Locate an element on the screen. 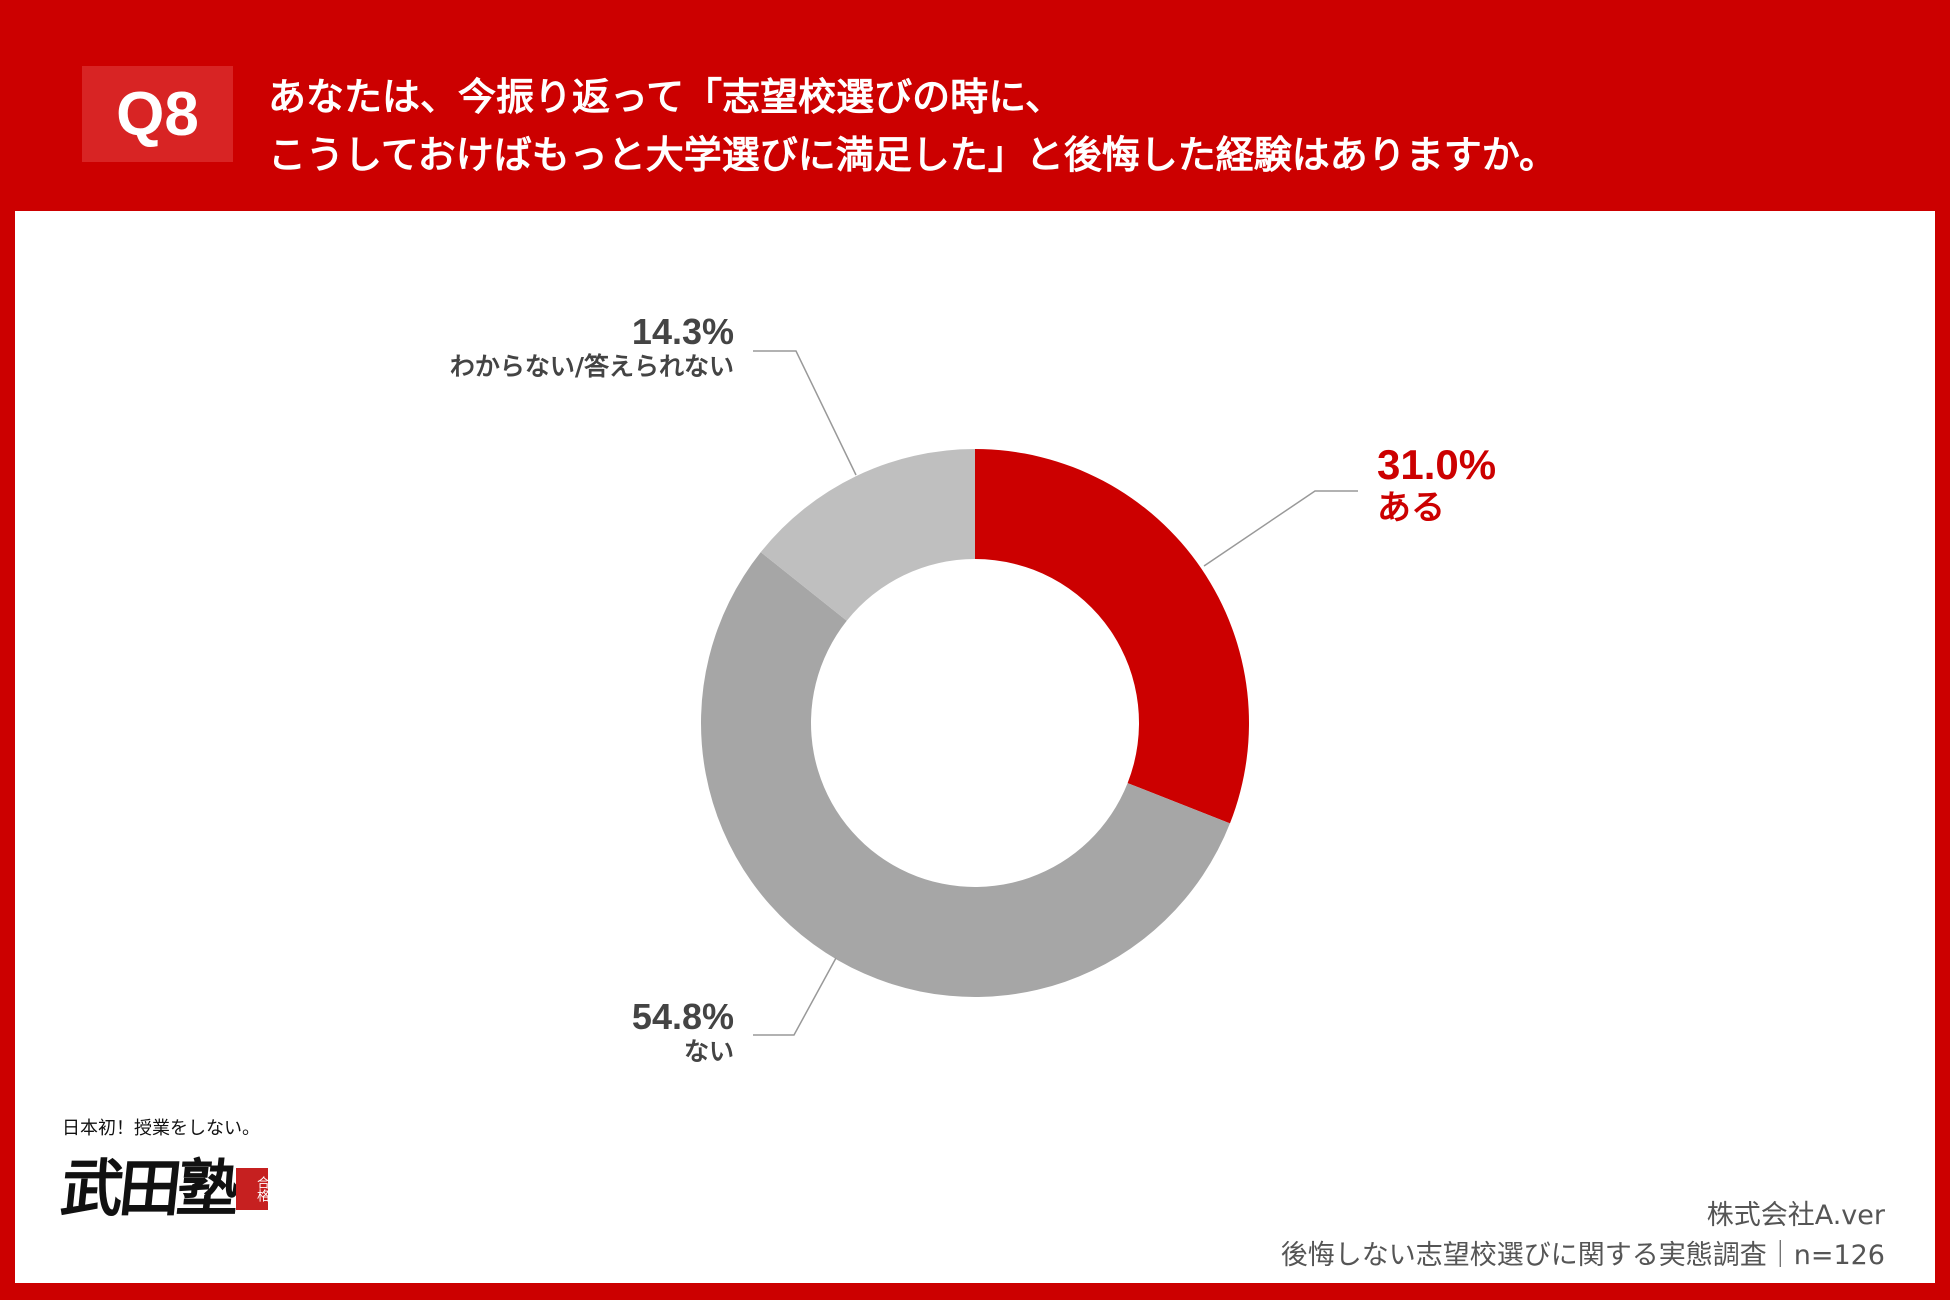  logo-tagline: 日本初！授業をしない。 is located at coordinates (161, 1128).